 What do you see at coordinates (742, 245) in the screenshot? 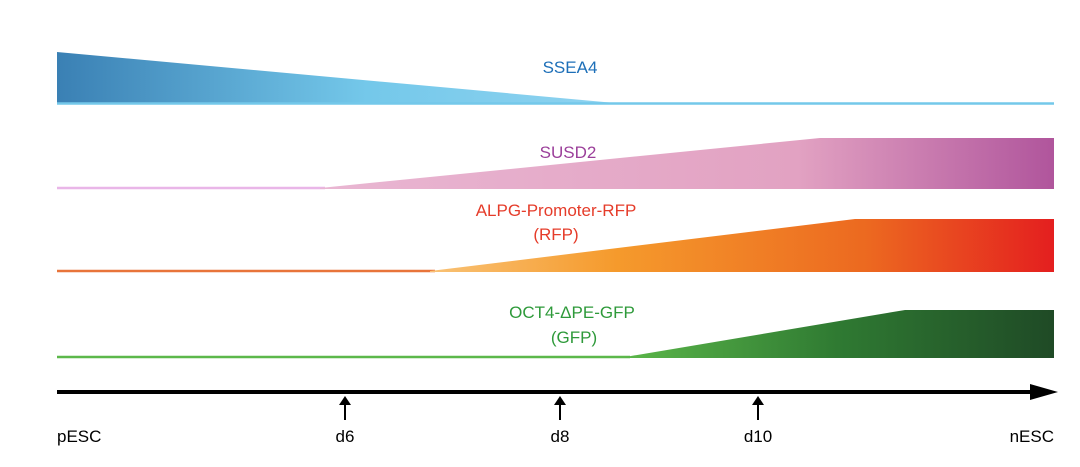
I see `alpg-wedge` at bounding box center [742, 245].